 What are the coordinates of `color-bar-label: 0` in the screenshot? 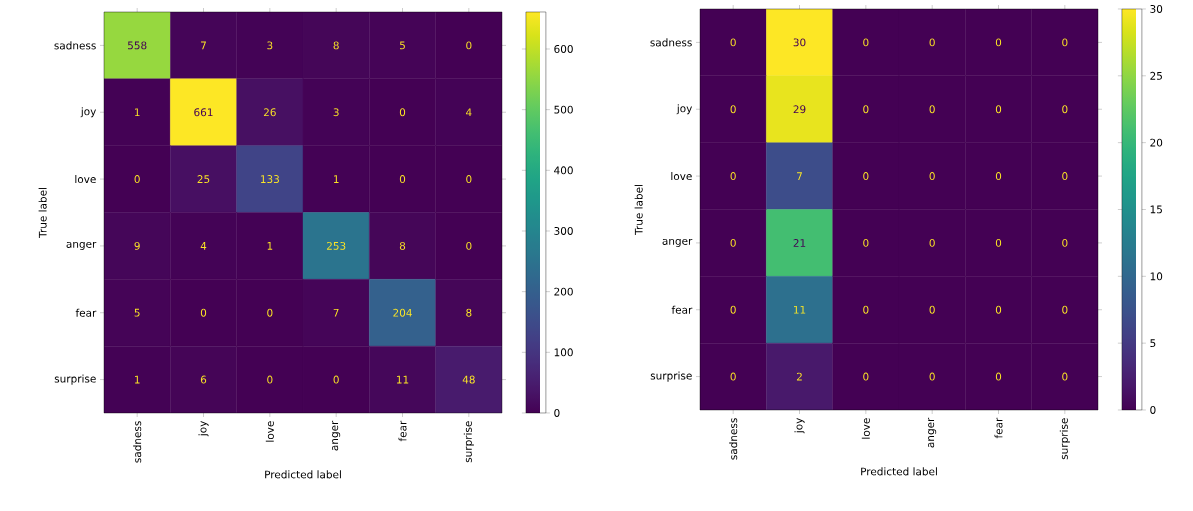 It's located at (557, 413).